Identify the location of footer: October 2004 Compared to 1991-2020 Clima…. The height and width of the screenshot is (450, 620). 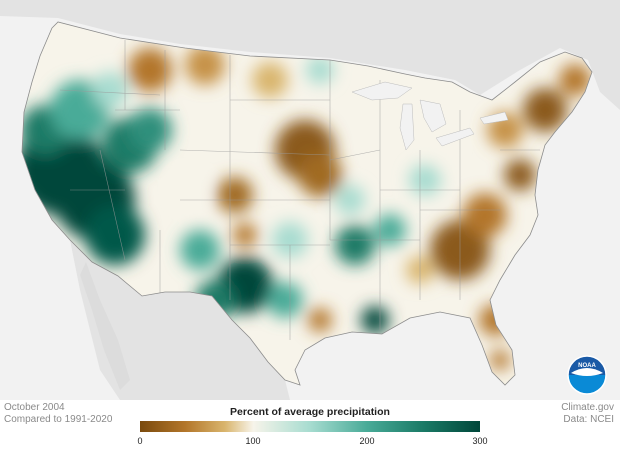
(310, 425).